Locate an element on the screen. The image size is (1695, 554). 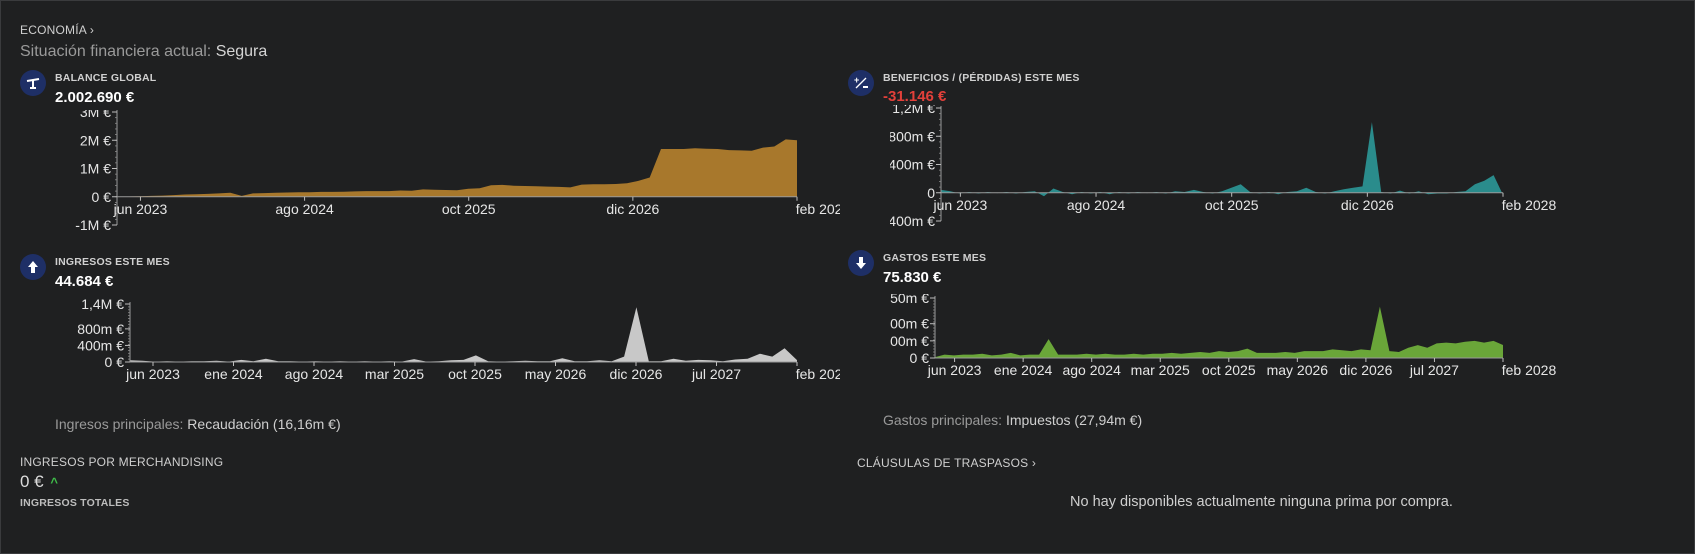
balance-y-tick-label: 0 € is located at coordinates (102, 197).